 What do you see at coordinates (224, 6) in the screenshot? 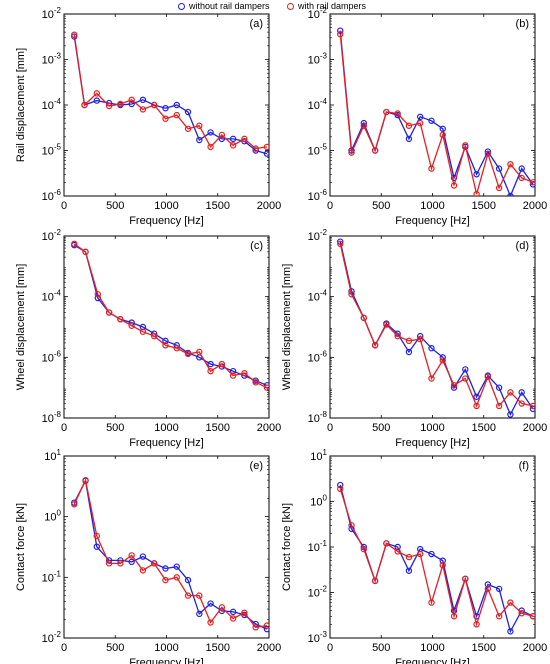
I see `legend-item-without-dampers: without rail dampers` at bounding box center [224, 6].